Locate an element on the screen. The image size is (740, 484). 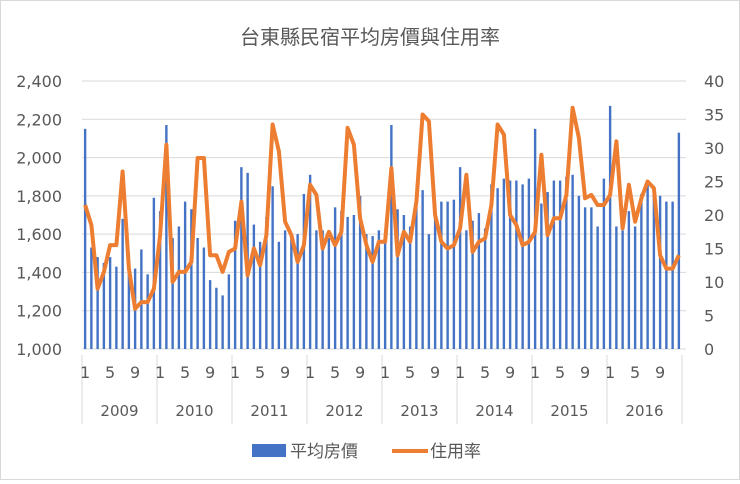
year-label: 2009 is located at coordinates (119, 411).